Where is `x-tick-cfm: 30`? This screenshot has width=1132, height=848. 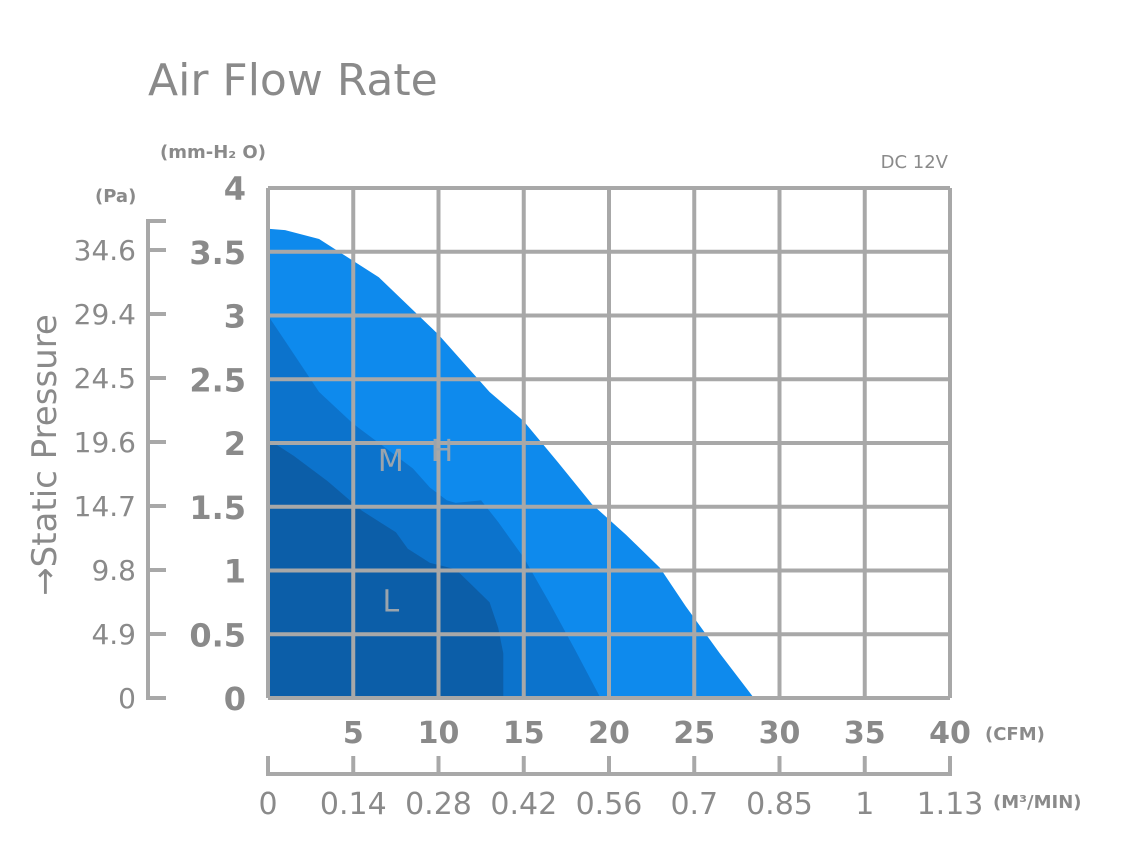 x-tick-cfm: 30 is located at coordinates (780, 733).